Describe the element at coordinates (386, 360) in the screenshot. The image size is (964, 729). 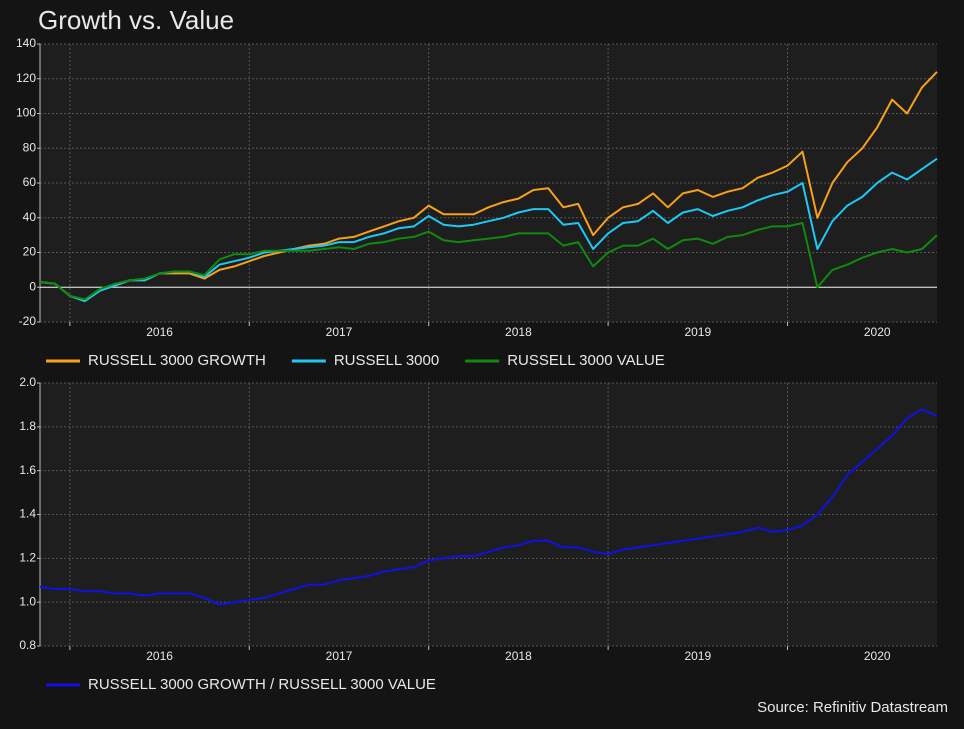
I see `legend-label: RUSSELL 3000` at that location.